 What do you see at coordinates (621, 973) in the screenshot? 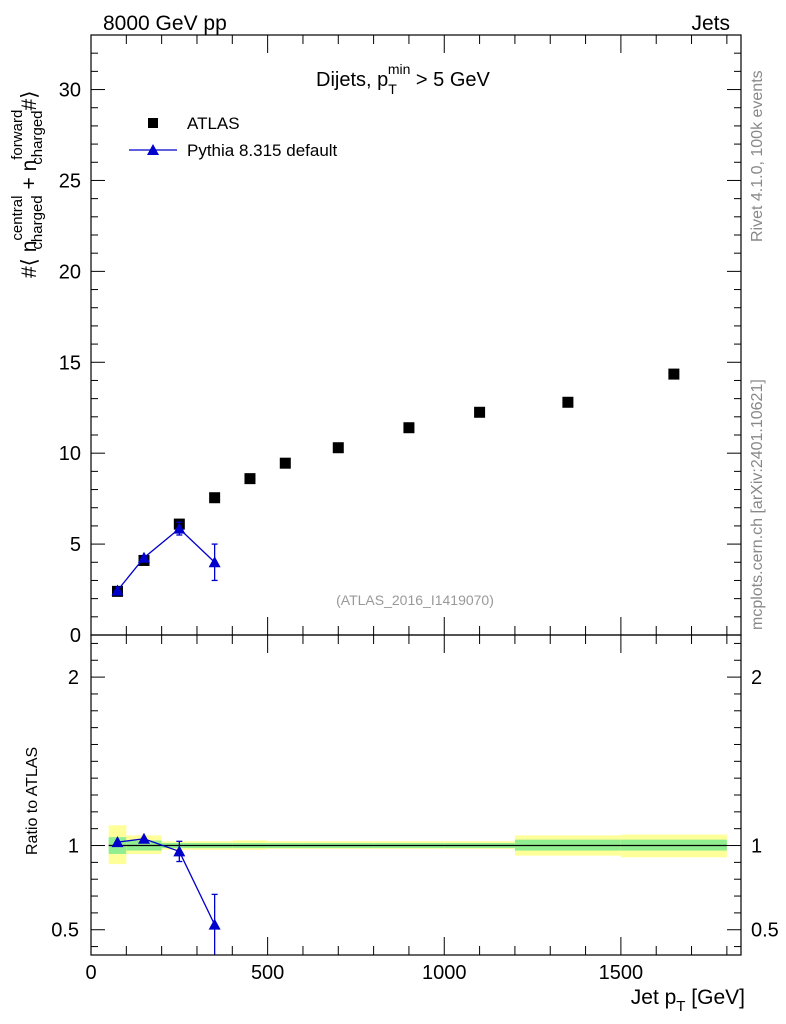
I see `x-tick-label: 1500` at bounding box center [621, 973].